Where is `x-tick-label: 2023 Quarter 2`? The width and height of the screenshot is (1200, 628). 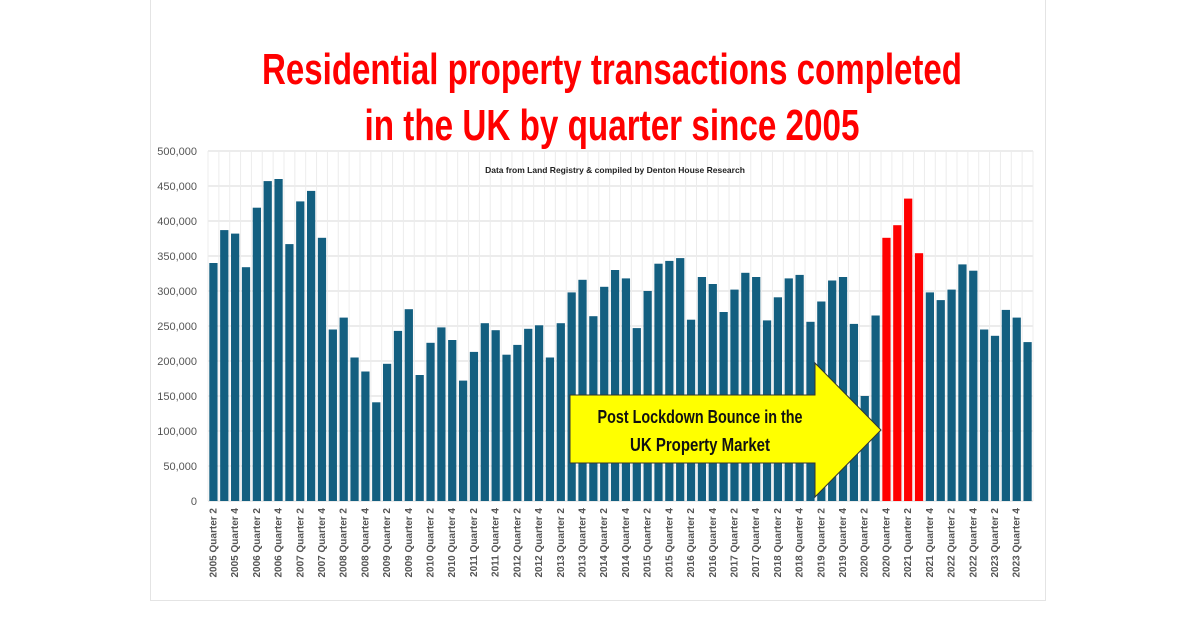 x-tick-label: 2023 Quarter 2 is located at coordinates (995, 543).